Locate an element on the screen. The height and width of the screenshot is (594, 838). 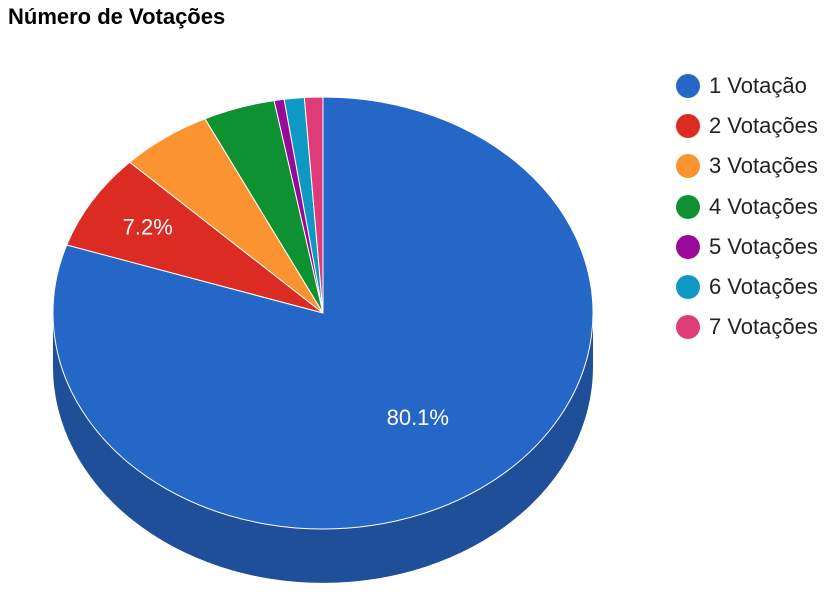
data-label-1: 80.1% is located at coordinates (418, 417).